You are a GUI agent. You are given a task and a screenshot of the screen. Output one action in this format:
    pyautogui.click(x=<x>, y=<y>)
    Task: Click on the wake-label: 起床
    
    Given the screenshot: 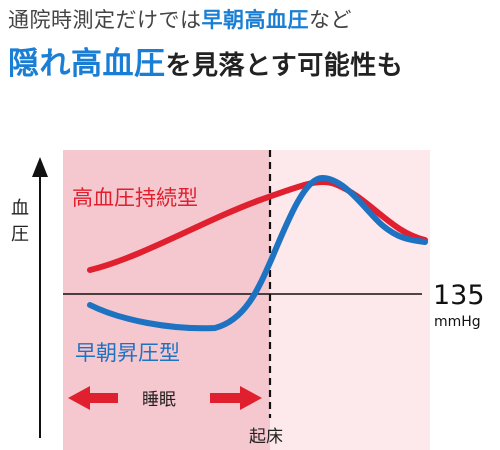 What is the action you would take?
    pyautogui.click(x=266, y=437)
    